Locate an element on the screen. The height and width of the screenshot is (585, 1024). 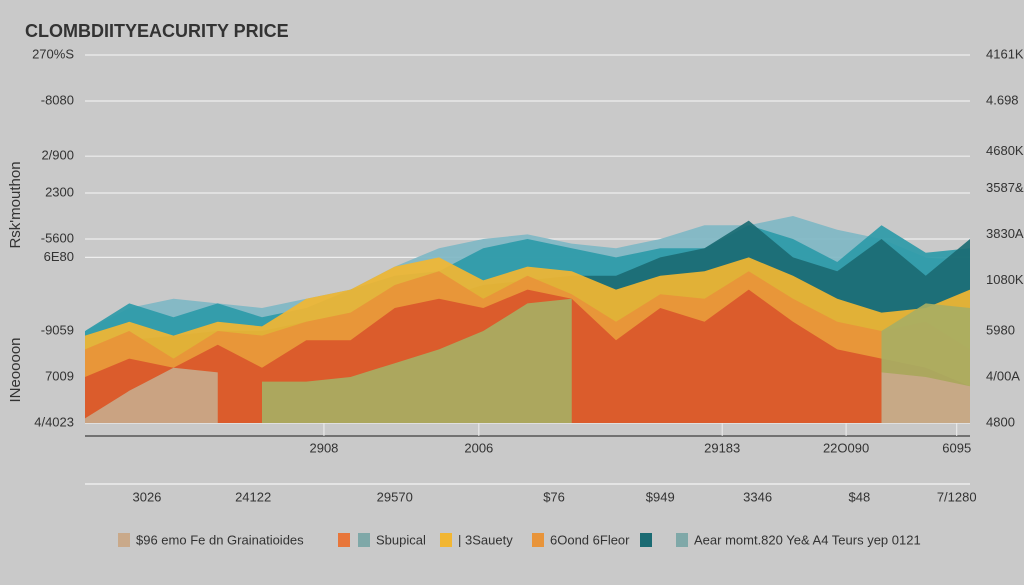
legend-label: Sbupical is located at coordinates (401, 539).